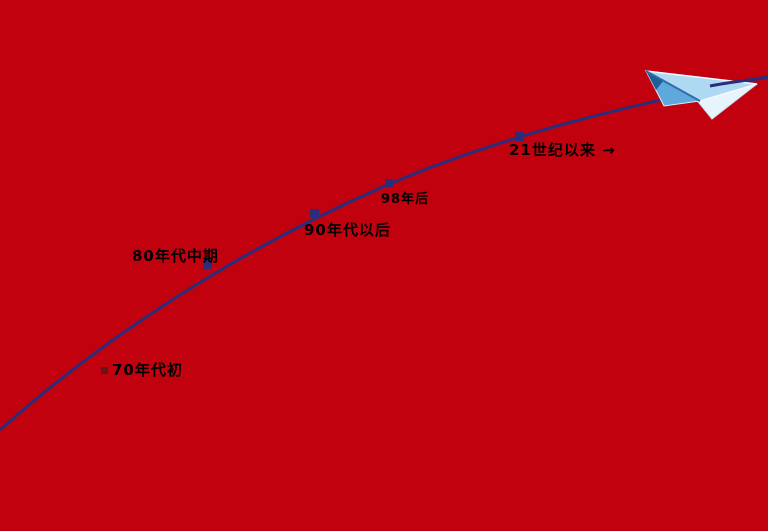  Describe the element at coordinates (405, 199) in the screenshot. I see `era-label-after-98: 98年后` at that location.